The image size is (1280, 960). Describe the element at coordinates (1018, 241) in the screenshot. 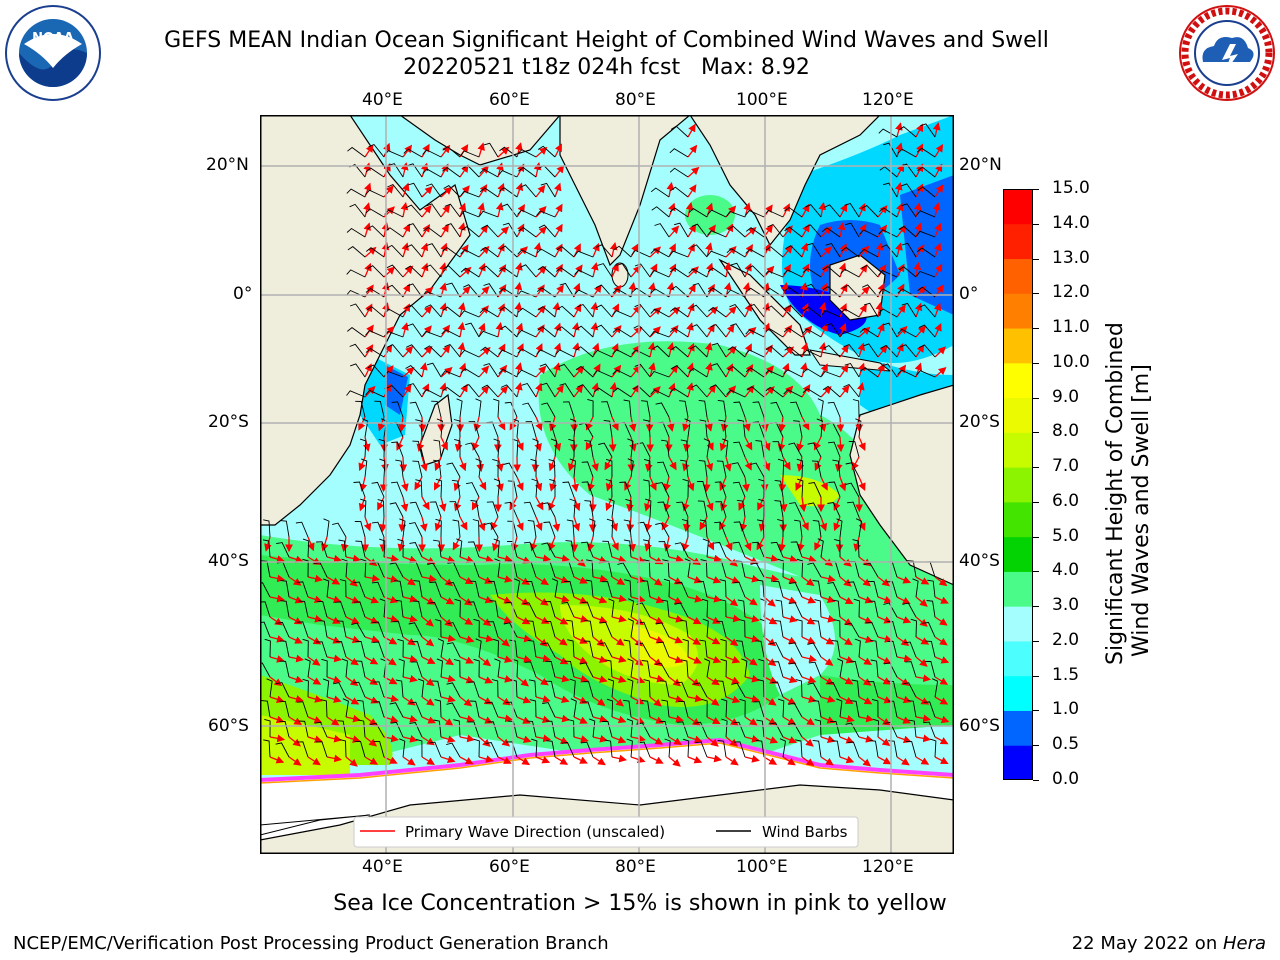

I see `colorbar-segment` at that location.